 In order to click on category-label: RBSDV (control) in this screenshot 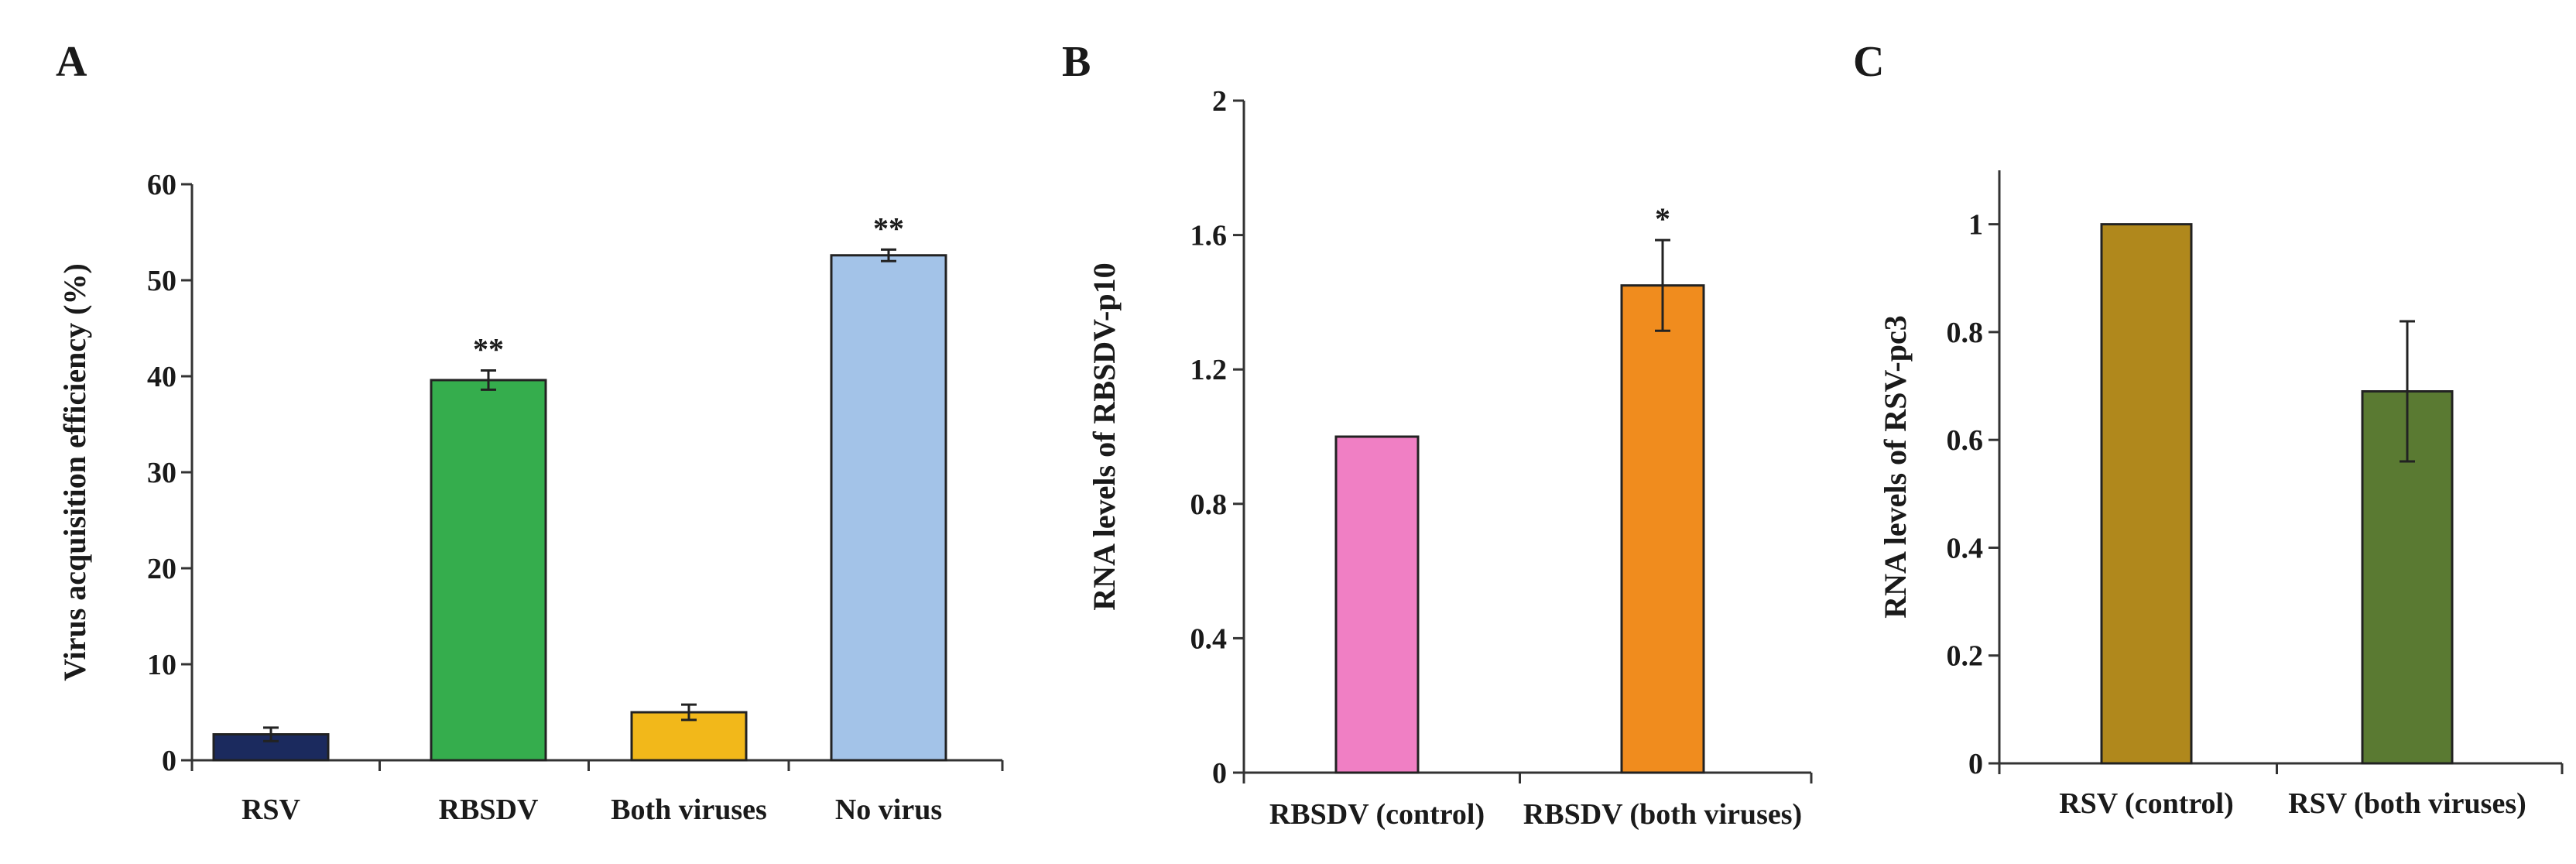, I will do `click(1377, 814)`.